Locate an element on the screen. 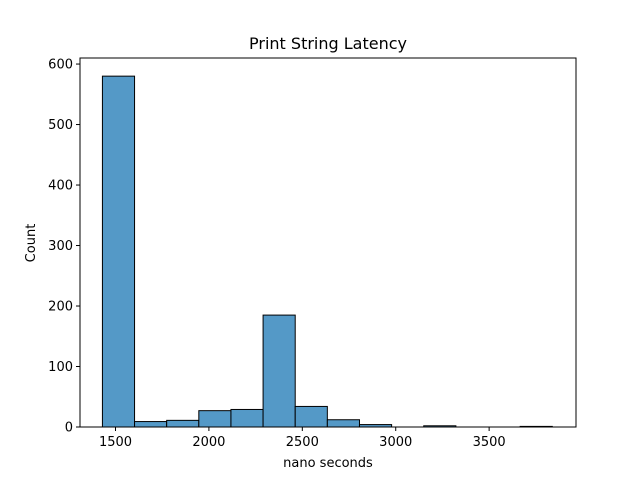  y-tick-label-0: 0 is located at coordinates (69, 428).